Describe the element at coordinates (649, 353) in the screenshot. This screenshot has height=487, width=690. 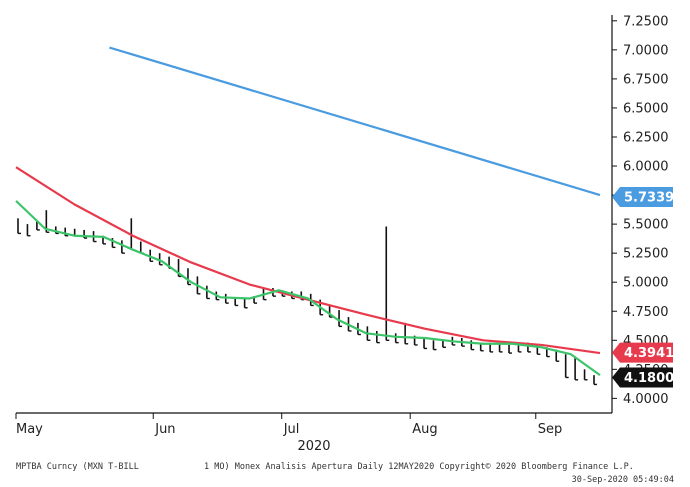
I see `last-value-text: 4.3941` at that location.